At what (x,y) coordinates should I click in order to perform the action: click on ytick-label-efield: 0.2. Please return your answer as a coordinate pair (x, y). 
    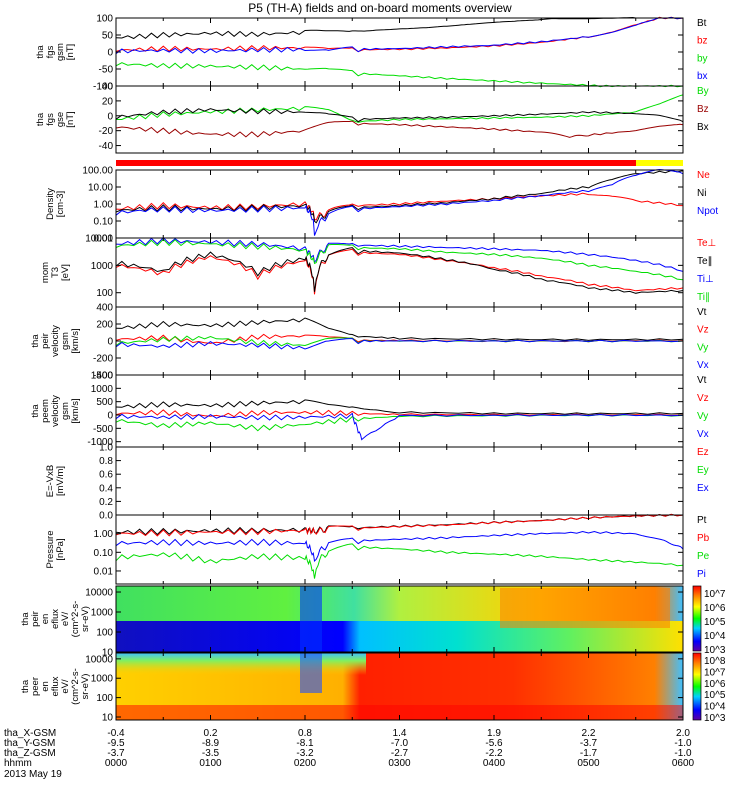
    Looking at the image, I should click on (106, 502).